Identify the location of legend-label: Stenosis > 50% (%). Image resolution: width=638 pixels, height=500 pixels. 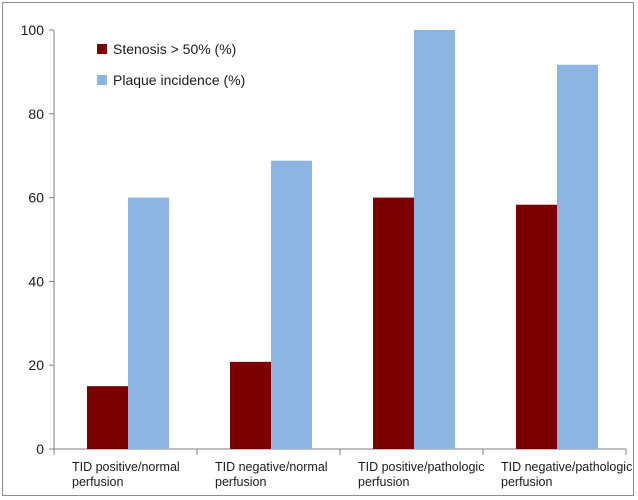
(174, 49).